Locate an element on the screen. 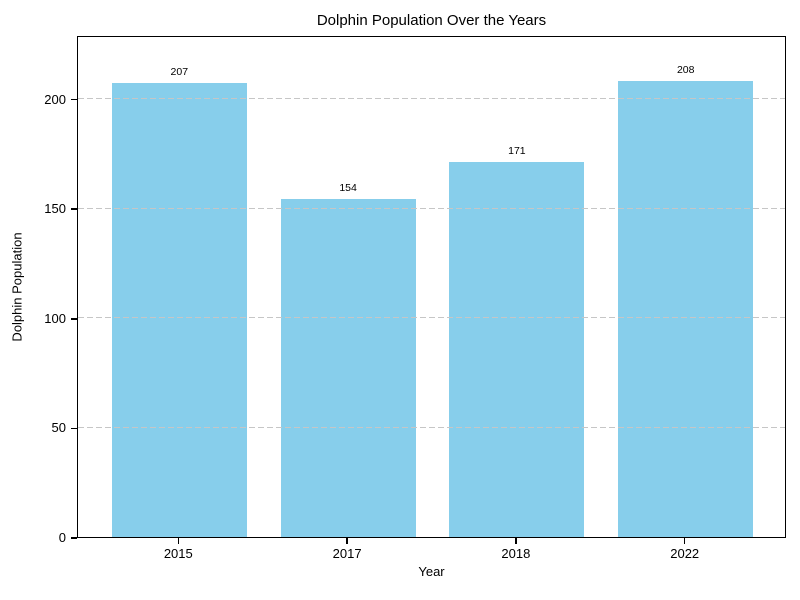  chart-title: Dolphin Population Over the Years is located at coordinates (431, 20).